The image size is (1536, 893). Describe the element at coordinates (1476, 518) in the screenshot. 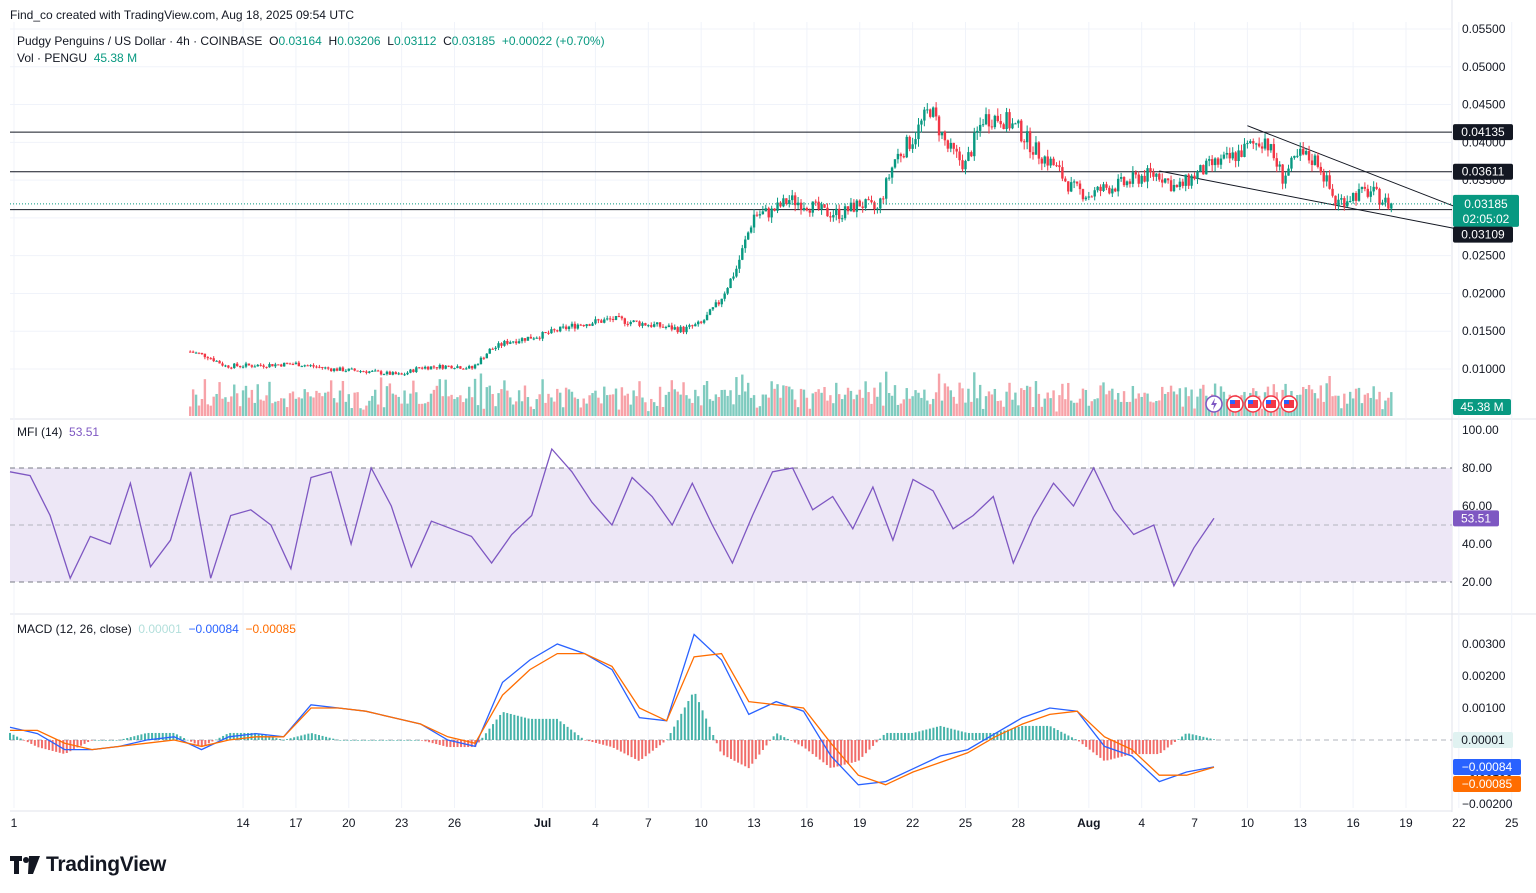

I see `mfi-badge: 53.51` at that location.